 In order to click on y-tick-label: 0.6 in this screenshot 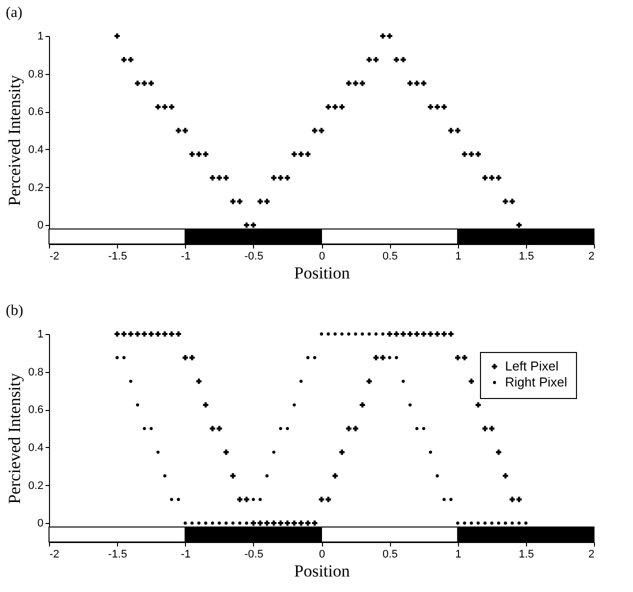, I will do `click(36, 112)`.